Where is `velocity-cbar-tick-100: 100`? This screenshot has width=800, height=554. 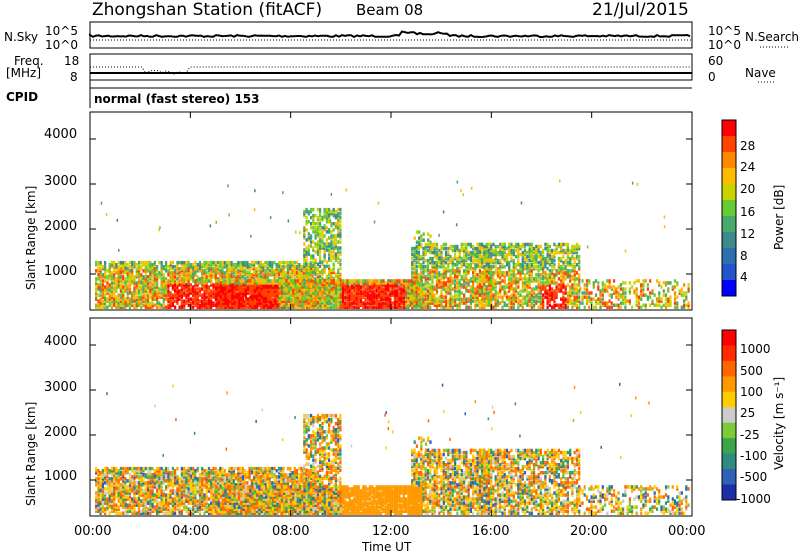
velocity-cbar-tick-100: 100 is located at coordinates (751, 392).